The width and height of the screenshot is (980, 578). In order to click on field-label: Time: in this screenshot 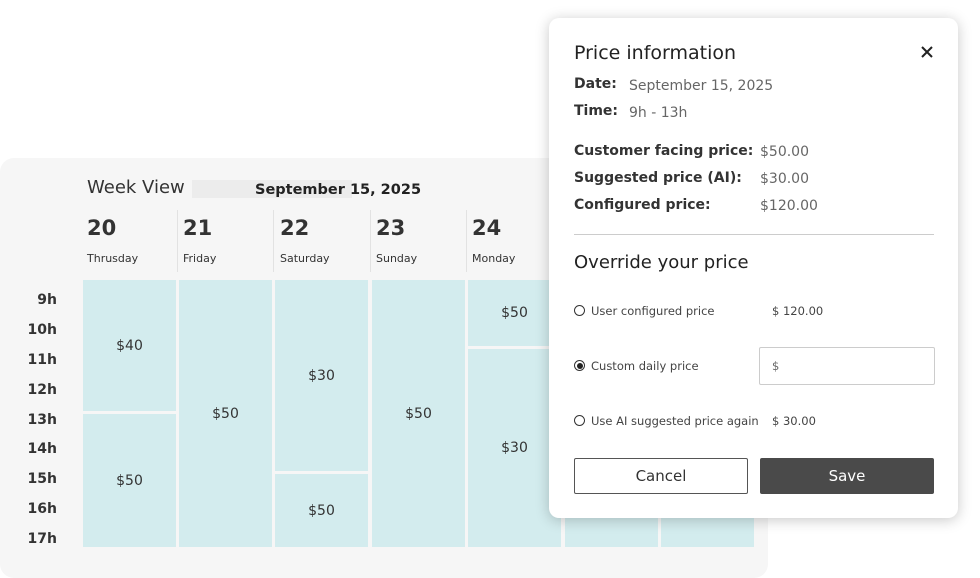, I will do `click(596, 111)`.